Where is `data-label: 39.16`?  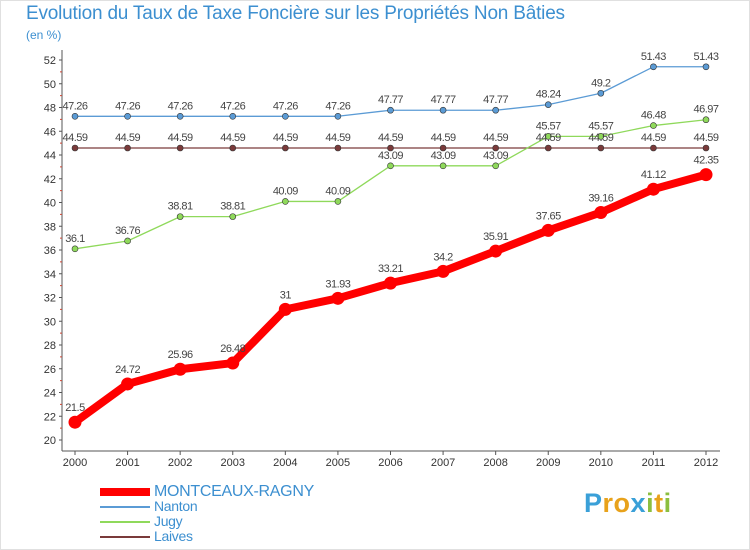 data-label: 39.16 is located at coordinates (600, 198).